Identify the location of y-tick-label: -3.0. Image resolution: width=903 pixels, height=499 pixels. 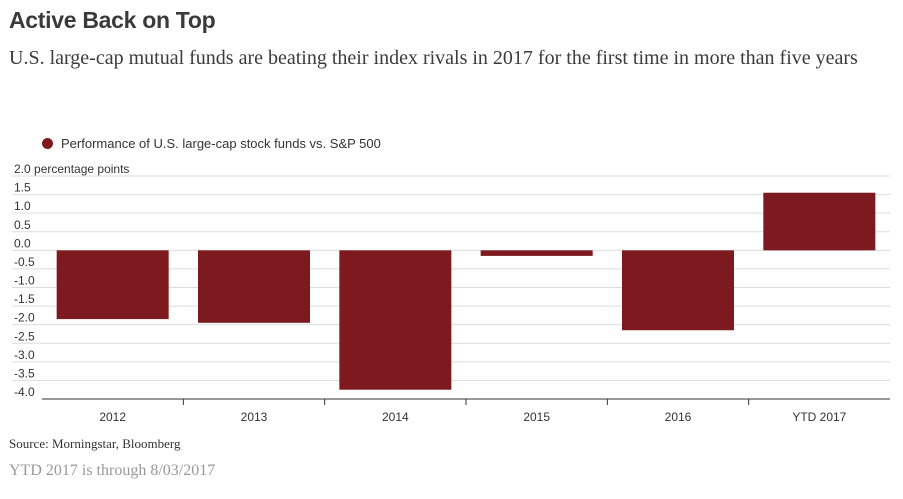
(24, 355).